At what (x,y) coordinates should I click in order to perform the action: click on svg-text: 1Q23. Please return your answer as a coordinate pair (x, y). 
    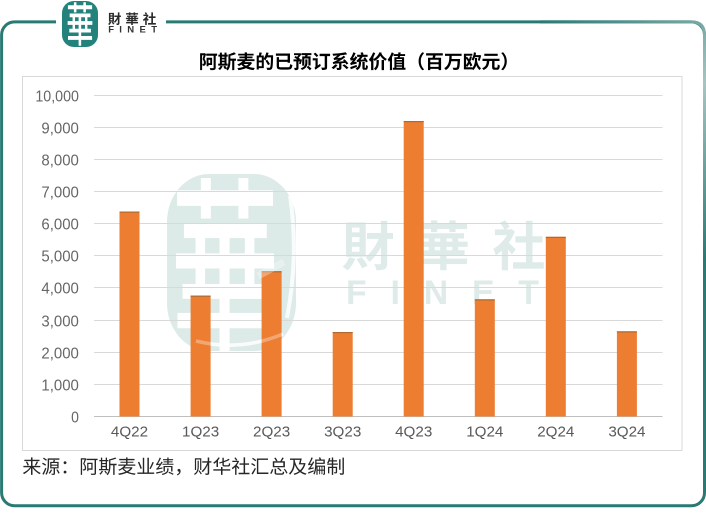
    Looking at the image, I should click on (200, 431).